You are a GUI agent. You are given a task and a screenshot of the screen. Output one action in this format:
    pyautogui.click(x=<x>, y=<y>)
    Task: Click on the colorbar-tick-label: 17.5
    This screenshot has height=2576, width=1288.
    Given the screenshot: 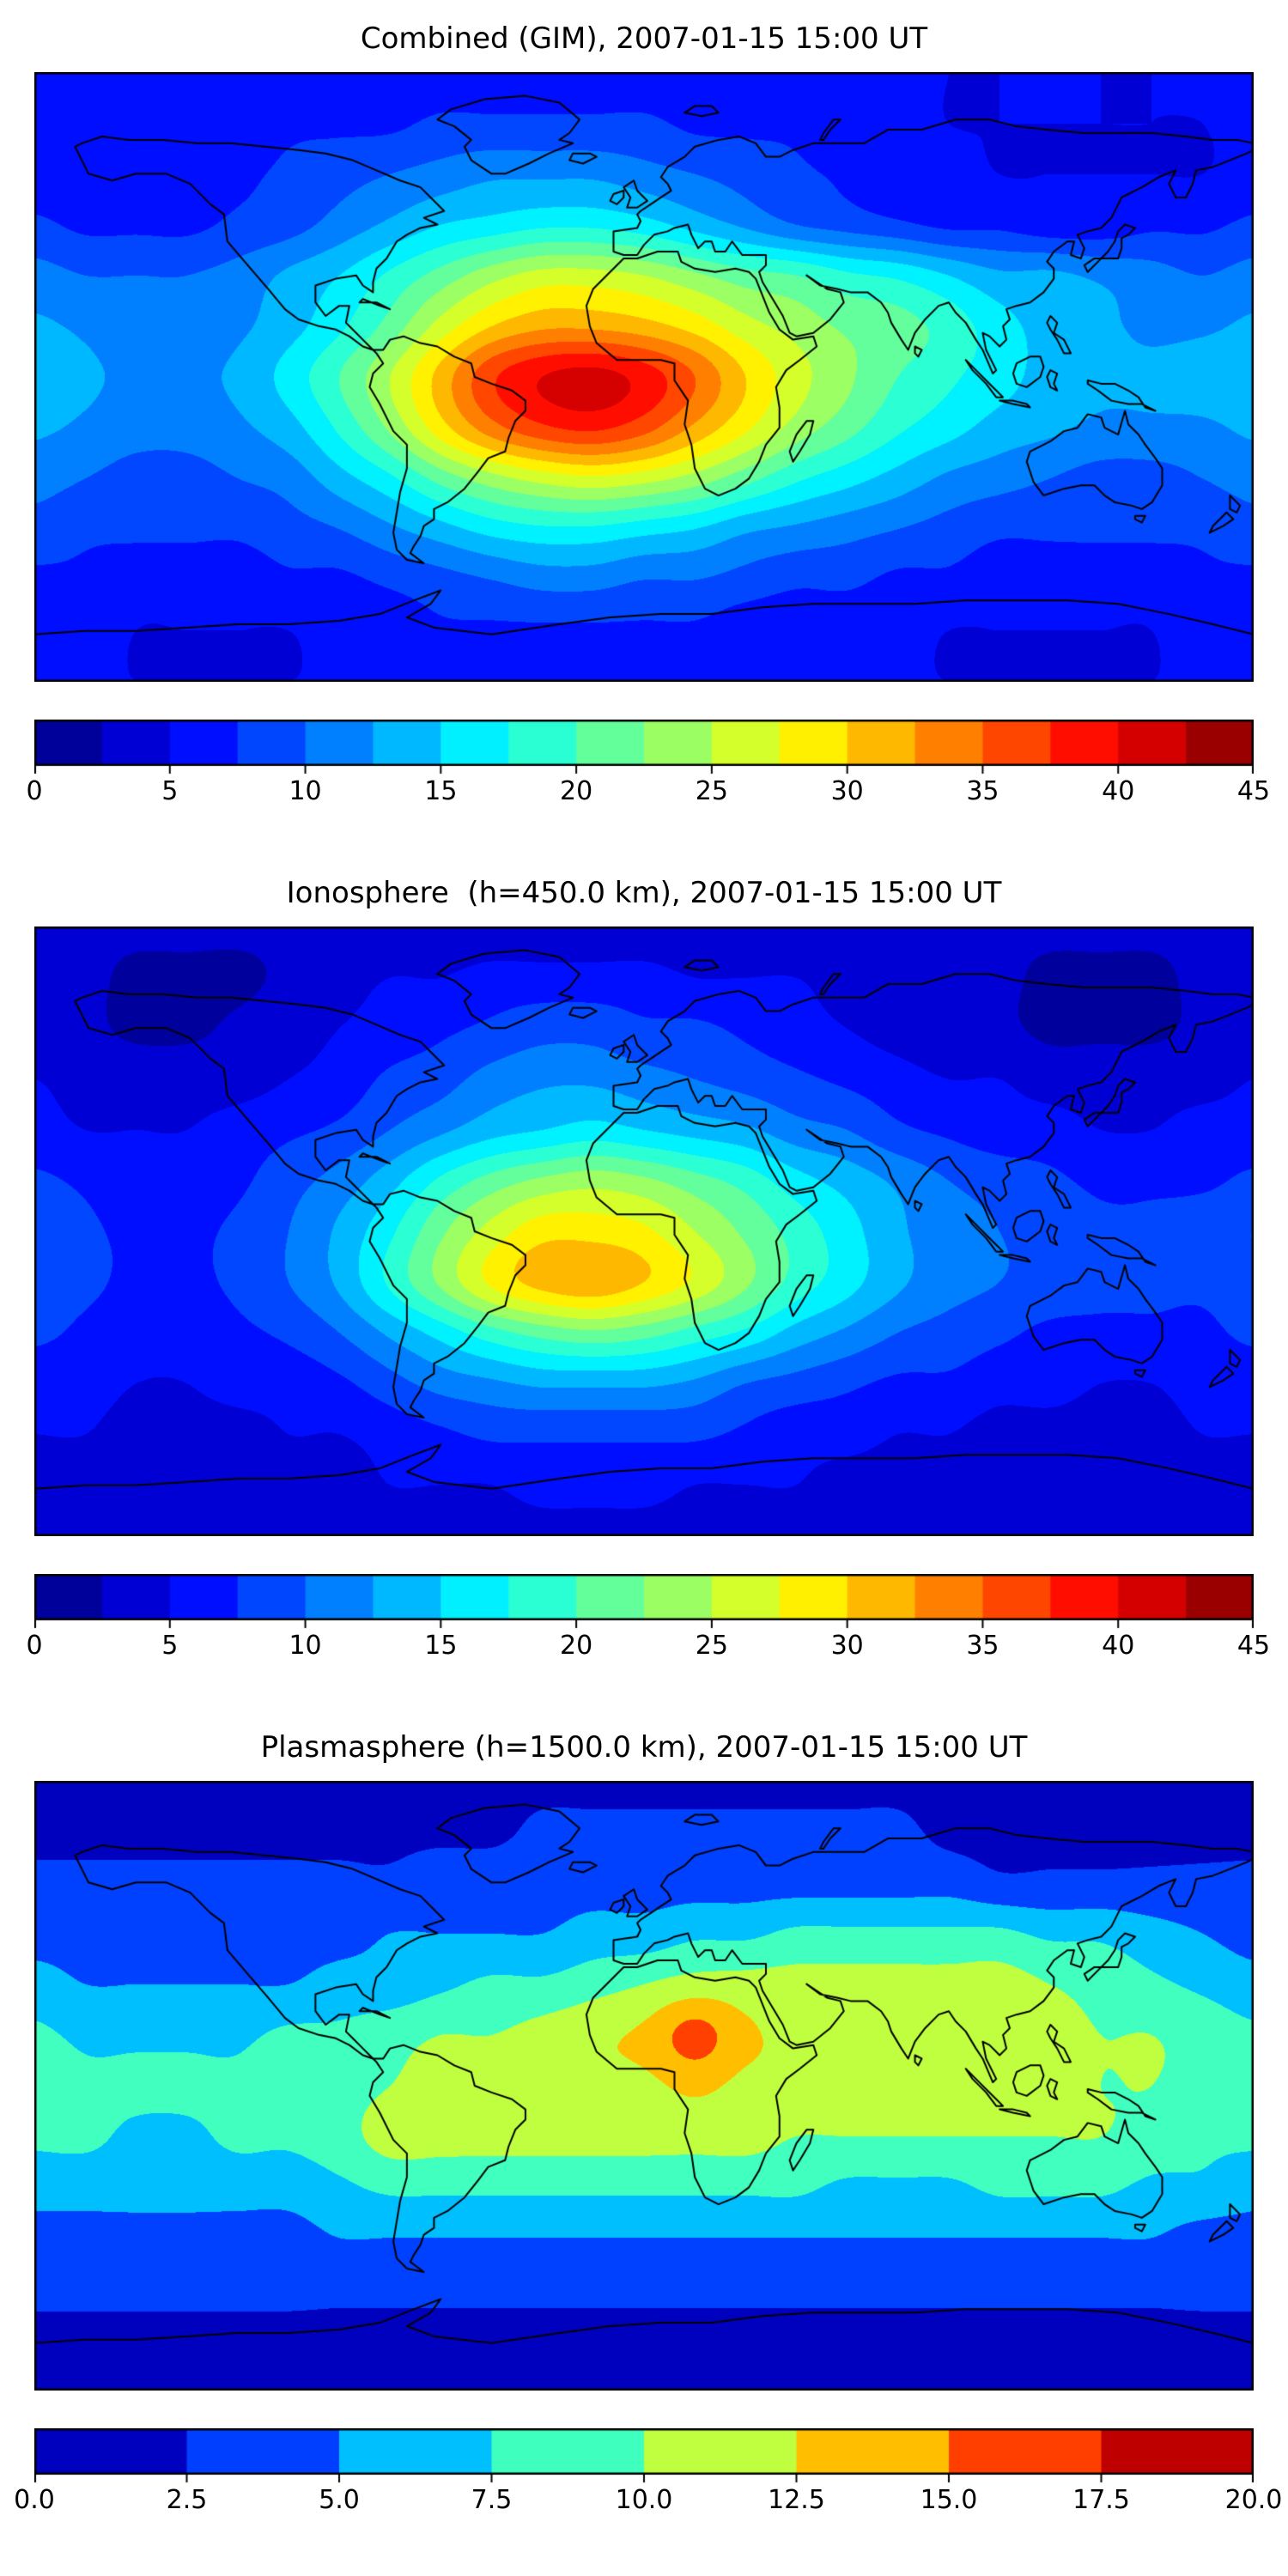 What is the action you would take?
    pyautogui.click(x=1101, y=2500)
    